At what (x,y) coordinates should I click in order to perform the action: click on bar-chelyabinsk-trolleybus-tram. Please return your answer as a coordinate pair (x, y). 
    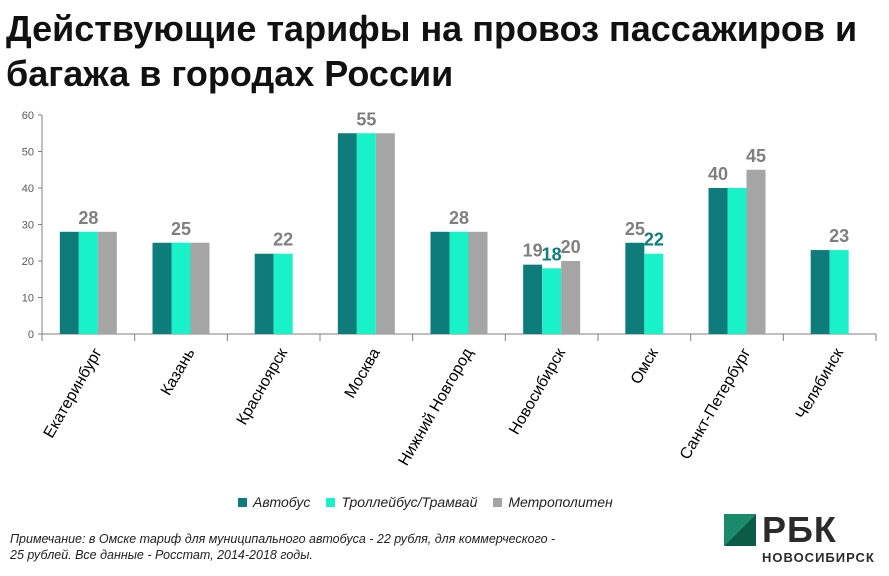
    Looking at the image, I should click on (839, 292).